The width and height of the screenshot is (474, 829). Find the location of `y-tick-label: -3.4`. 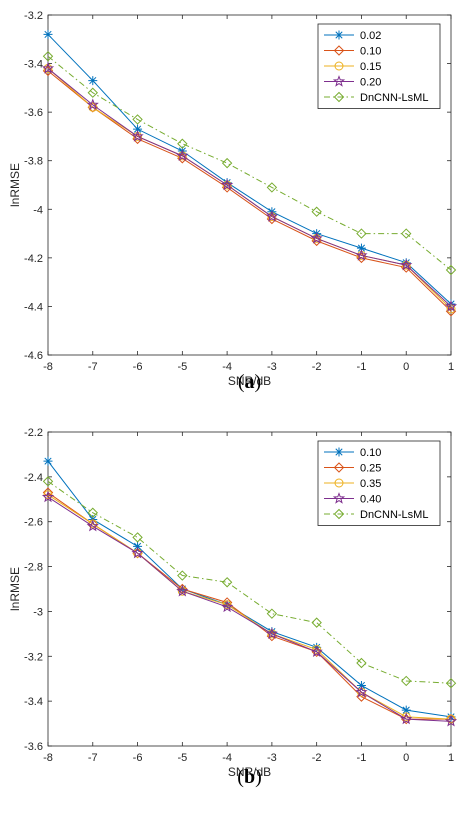

y-tick-label: -3.4 is located at coordinates (33, 702).